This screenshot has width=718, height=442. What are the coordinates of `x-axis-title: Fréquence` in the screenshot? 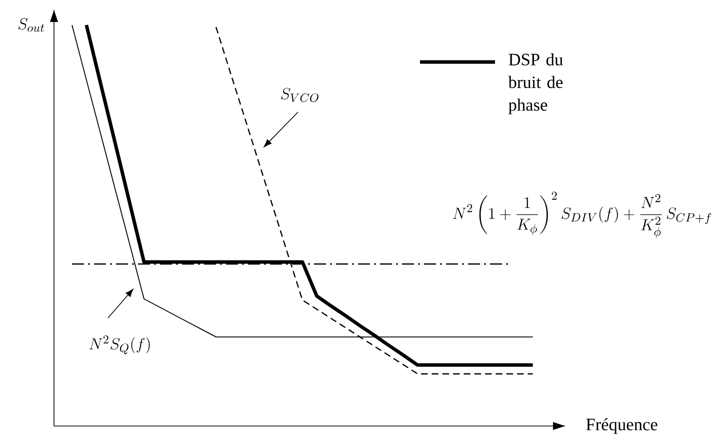 It's located at (622, 426).